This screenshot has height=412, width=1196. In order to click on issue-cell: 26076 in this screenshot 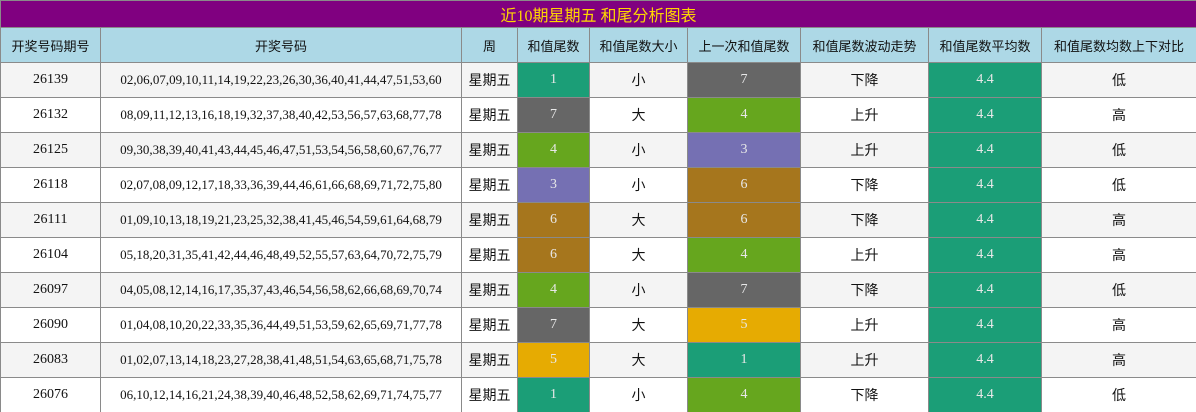, I will do `click(50, 394)`.